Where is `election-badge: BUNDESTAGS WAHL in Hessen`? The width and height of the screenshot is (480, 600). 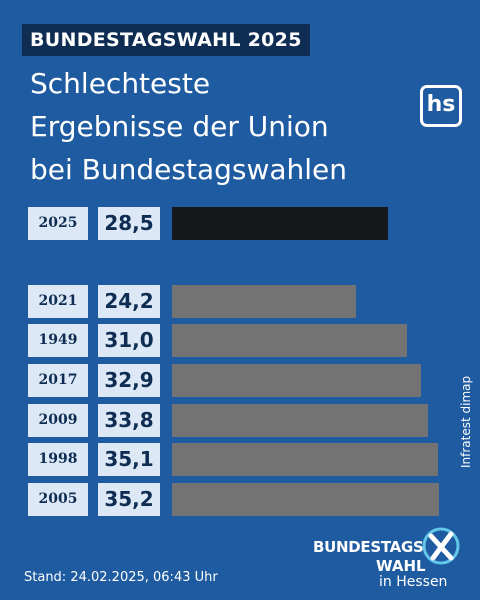 election-badge: BUNDESTAGS WAHL in Hessen is located at coordinates (390, 557).